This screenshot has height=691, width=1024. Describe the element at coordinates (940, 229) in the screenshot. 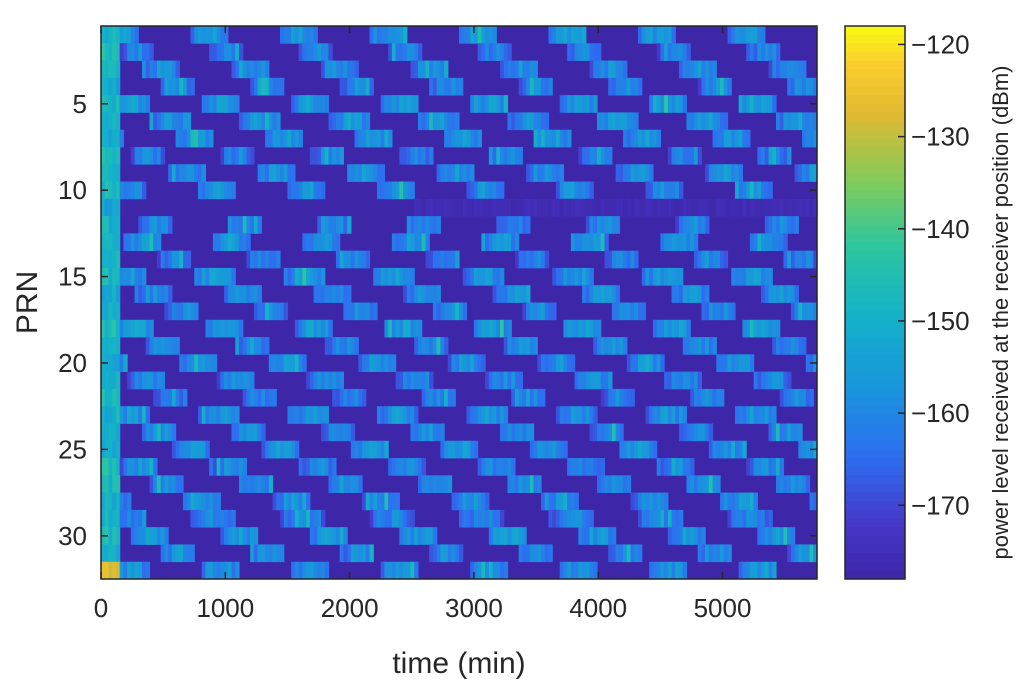

I see `colorbar-tick-label: −140` at that location.